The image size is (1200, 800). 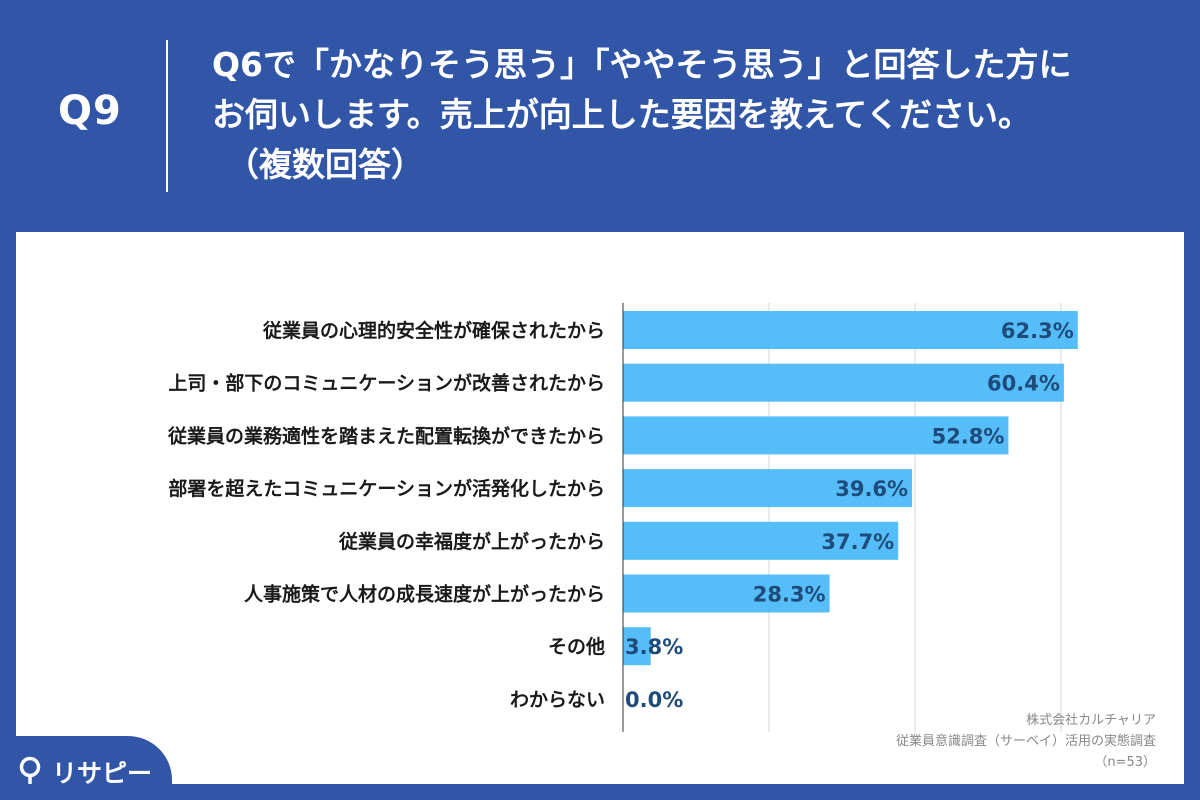 I want to click on source-note: 株式会社カルチャリア 従業員意識調査（サーベイ）活用の実態調査 （n=53）, so click(x=1026, y=741).